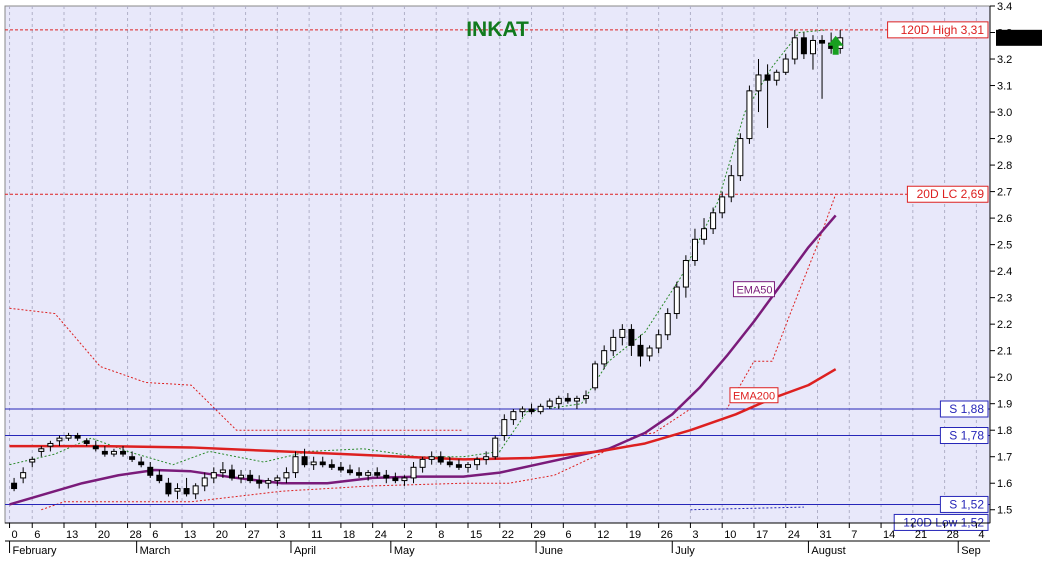  Describe the element at coordinates (951, 194) in the screenshot. I see `hline-label-text: 20D LC 2,69` at that location.